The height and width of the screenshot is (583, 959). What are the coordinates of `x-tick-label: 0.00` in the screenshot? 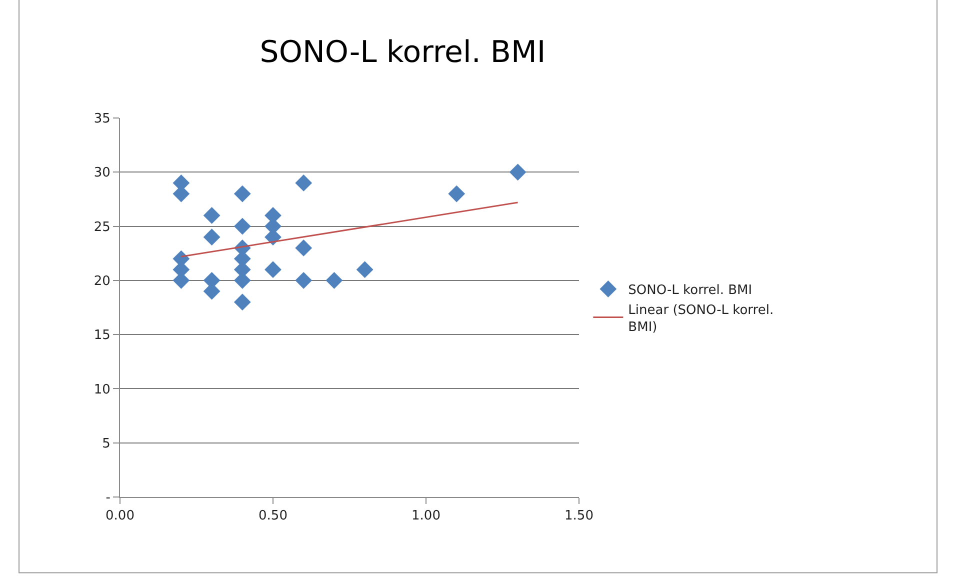 It's located at (120, 516).